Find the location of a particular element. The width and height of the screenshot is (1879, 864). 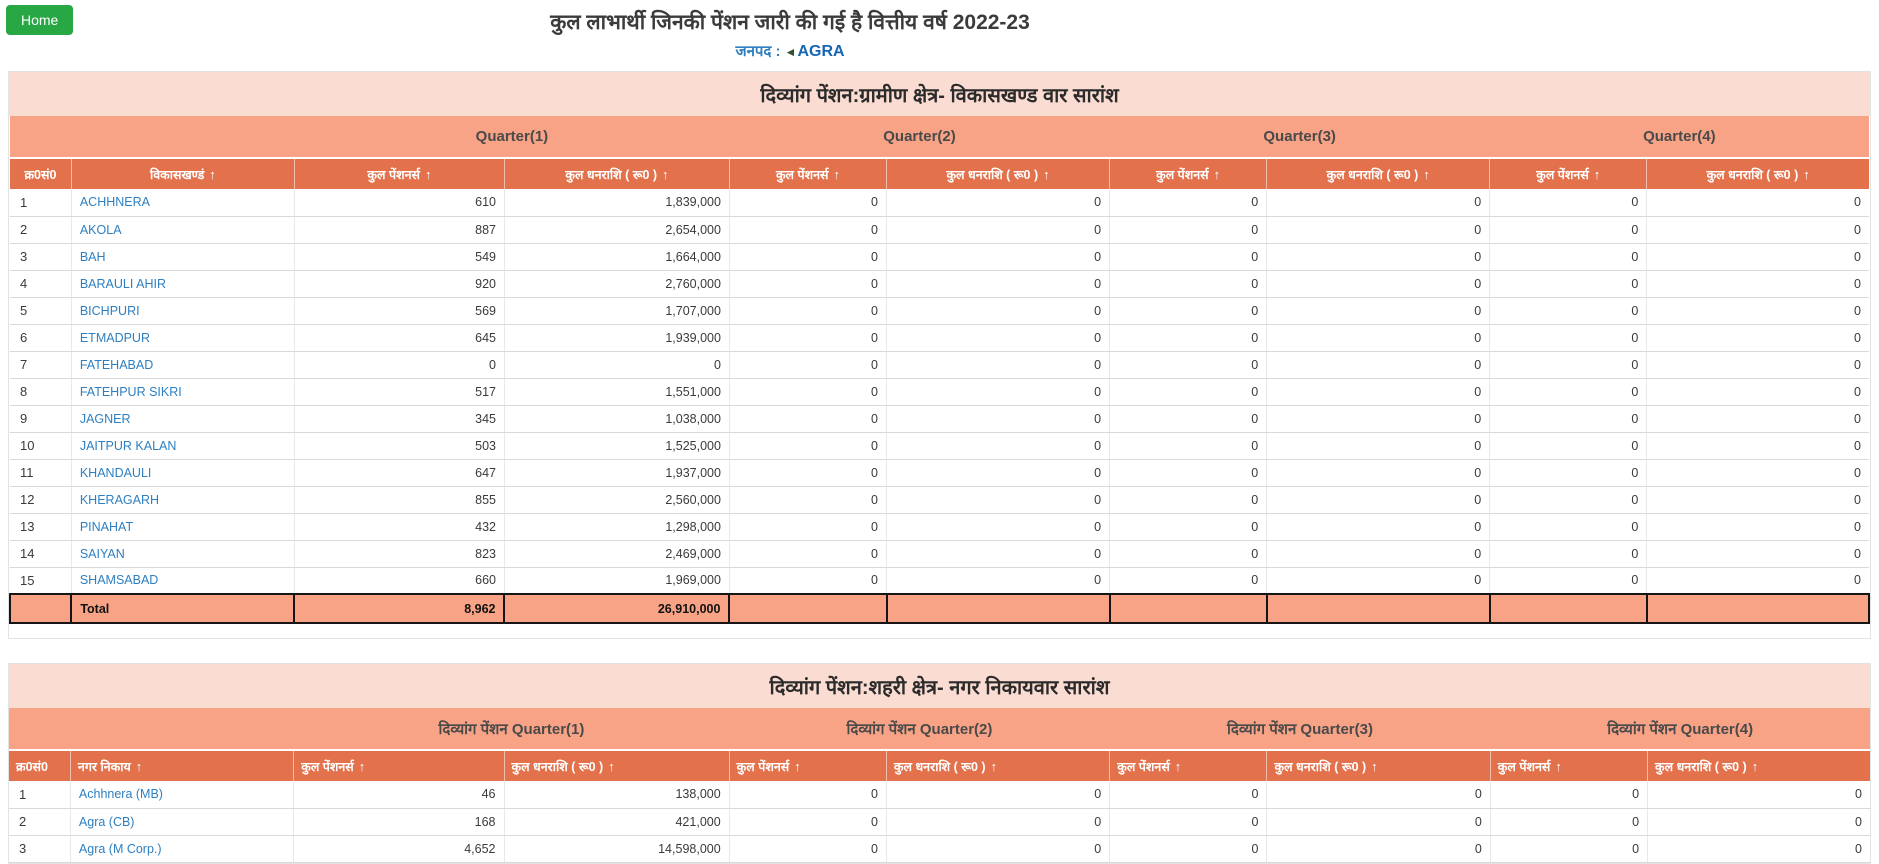

block-link: SAIYAN is located at coordinates (102, 553).